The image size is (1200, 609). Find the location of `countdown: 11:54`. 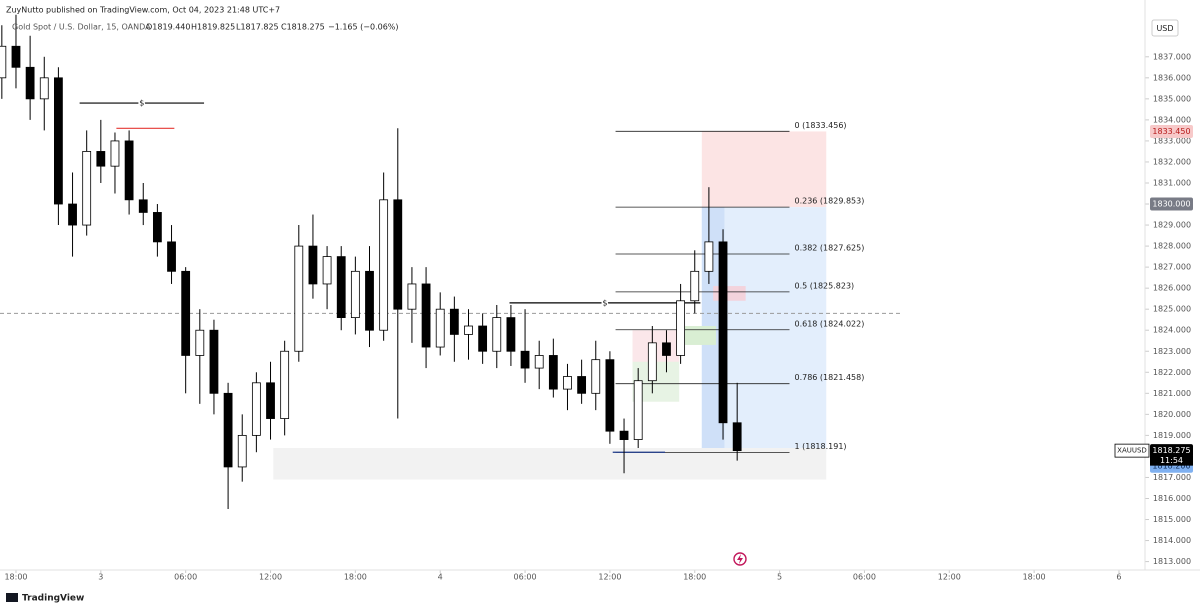

countdown: 11:54 is located at coordinates (1171, 460).